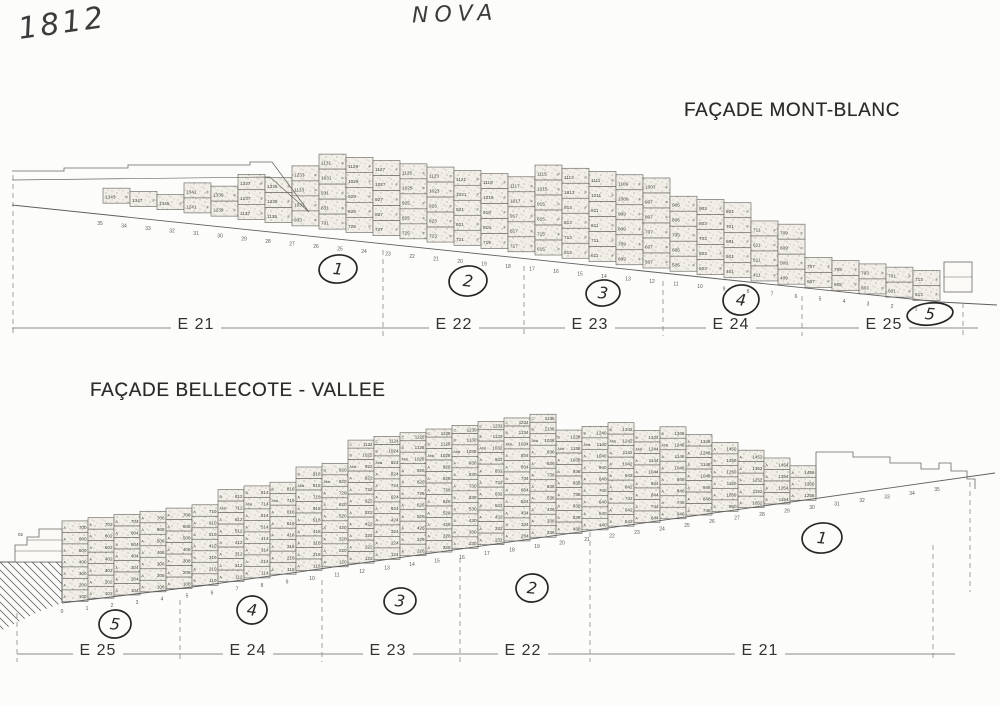 Image resolution: width=1000 pixels, height=706 pixels. What do you see at coordinates (239, 507) in the screenshot?
I see `svg-text: 712` at bounding box center [239, 507].